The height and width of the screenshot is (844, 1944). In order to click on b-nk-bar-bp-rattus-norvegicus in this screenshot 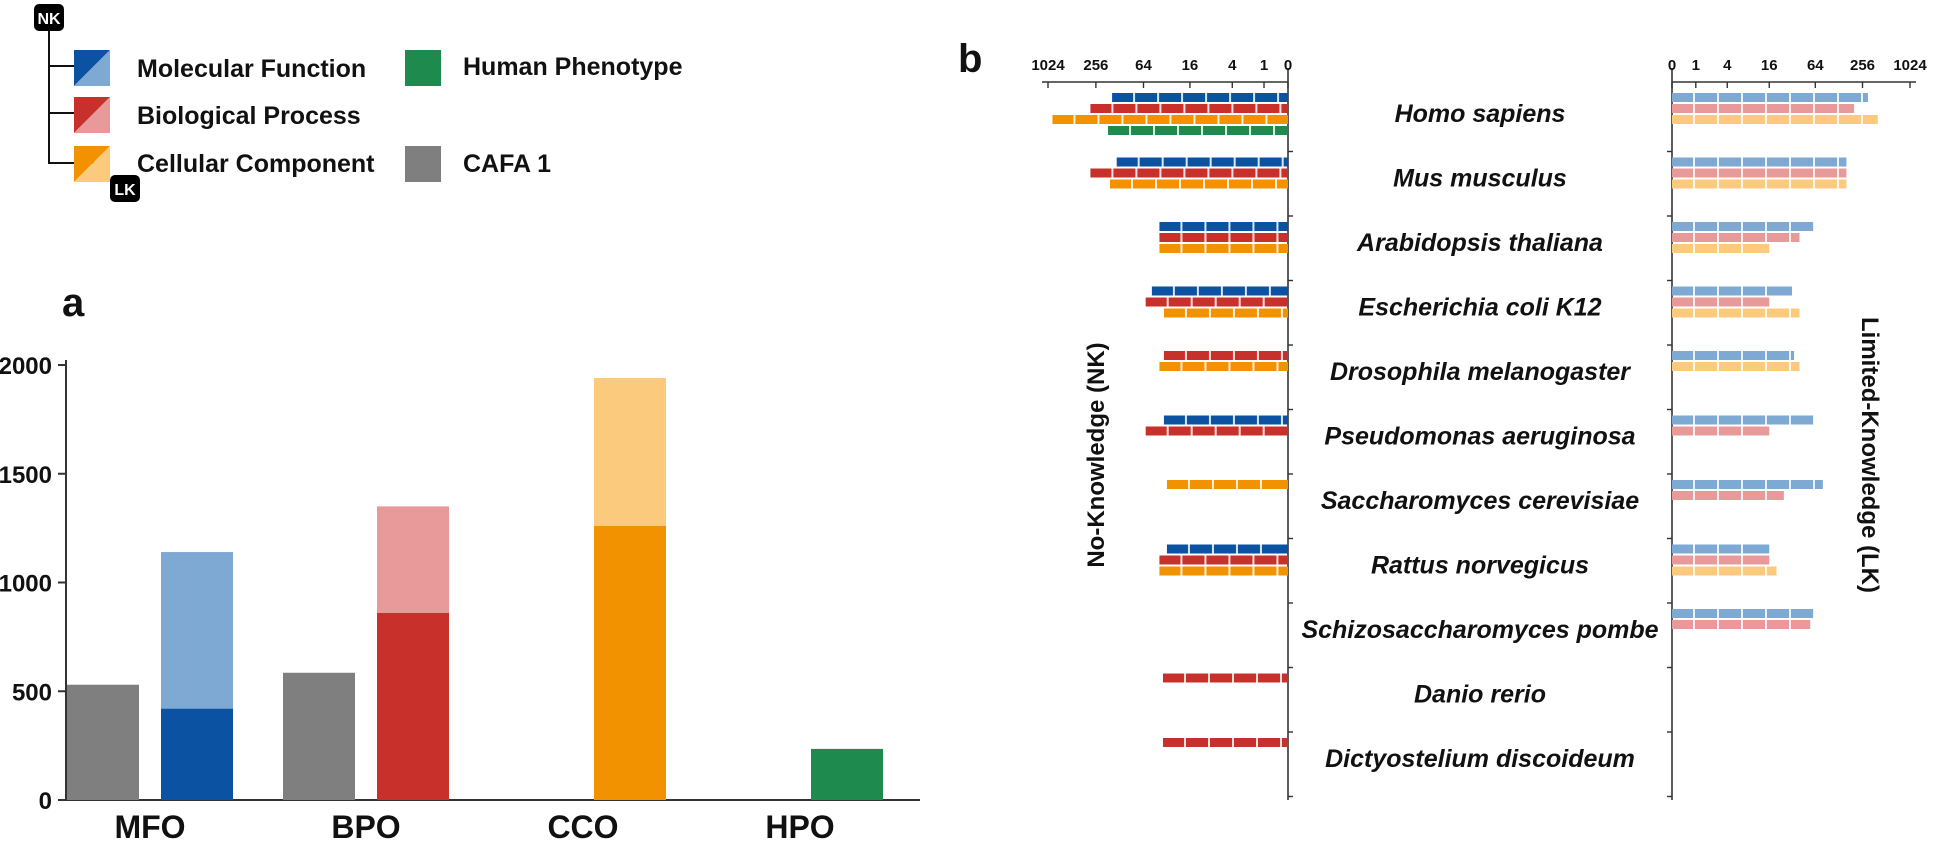, I will do `click(1223, 560)`.